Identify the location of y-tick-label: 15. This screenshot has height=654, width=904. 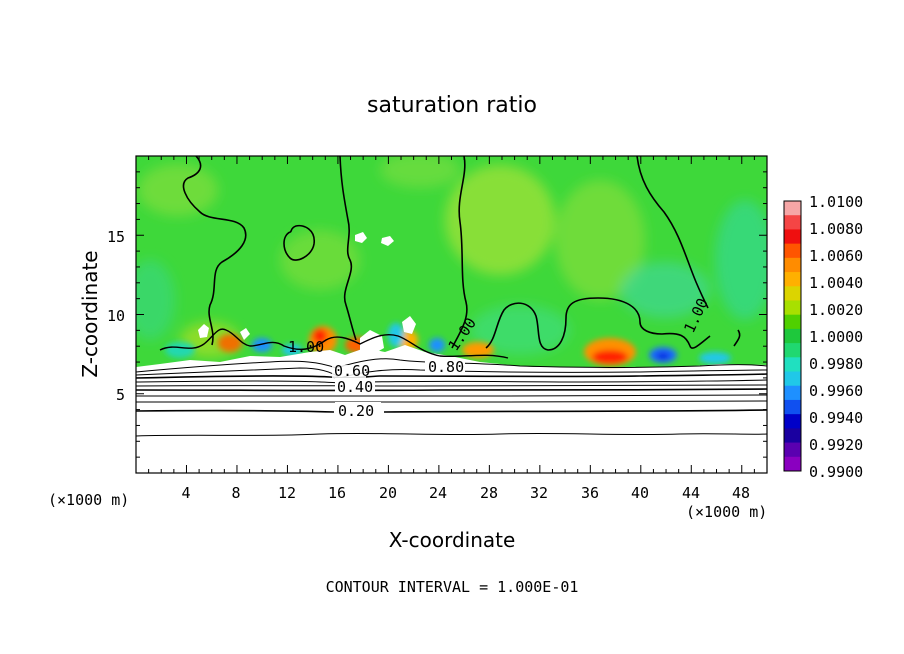
(116, 237).